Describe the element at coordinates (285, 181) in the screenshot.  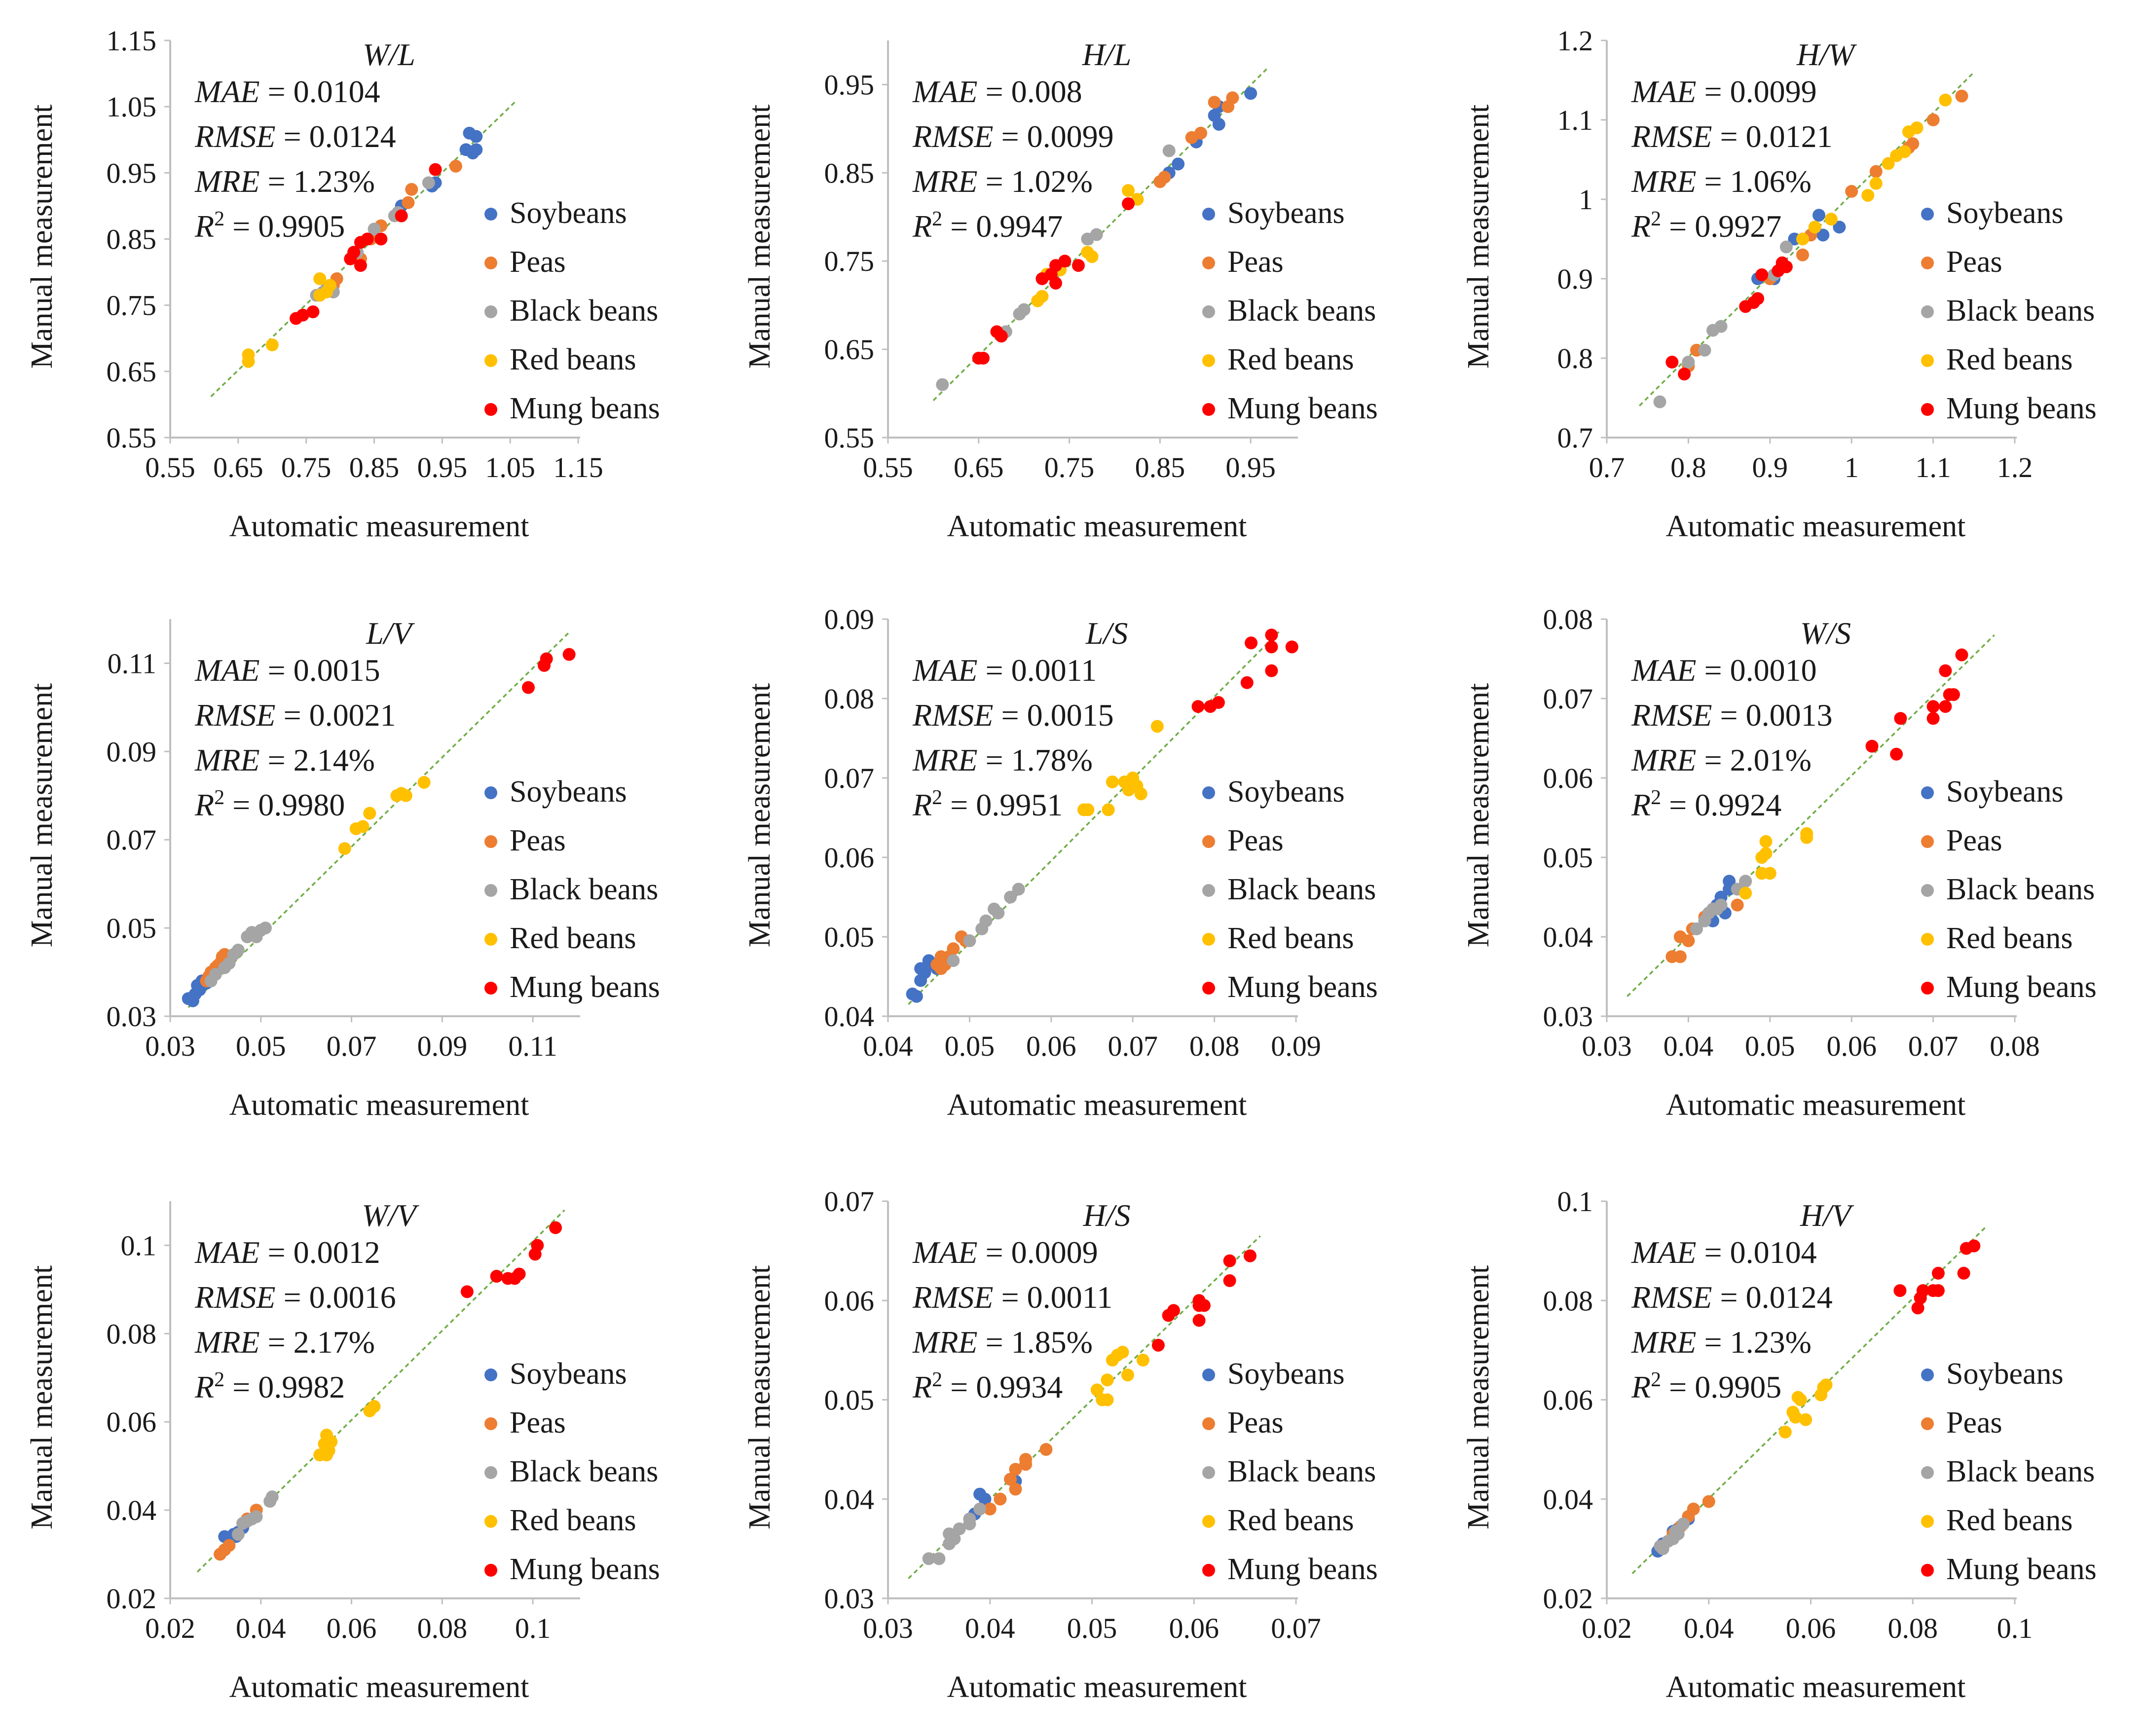
I see `stat-mre: MRE = 1.23%` at that location.